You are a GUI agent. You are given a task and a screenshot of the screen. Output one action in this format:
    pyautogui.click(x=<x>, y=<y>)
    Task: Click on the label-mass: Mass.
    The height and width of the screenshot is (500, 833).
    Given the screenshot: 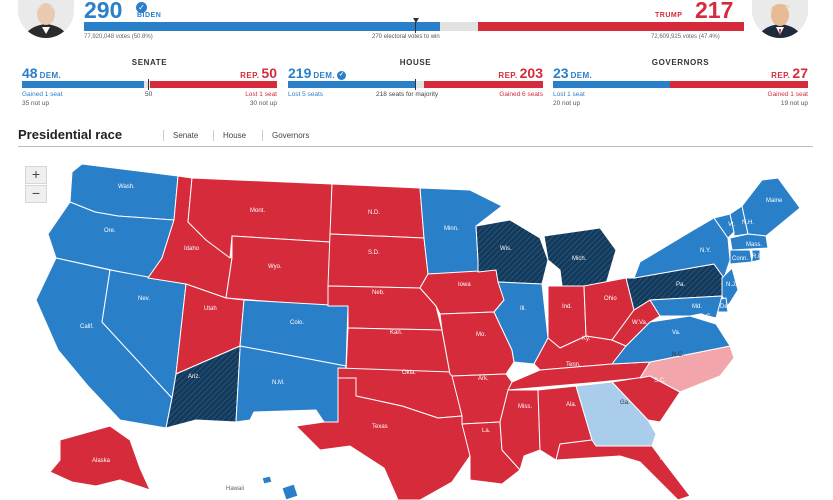 What is the action you would take?
    pyautogui.click(x=754, y=245)
    